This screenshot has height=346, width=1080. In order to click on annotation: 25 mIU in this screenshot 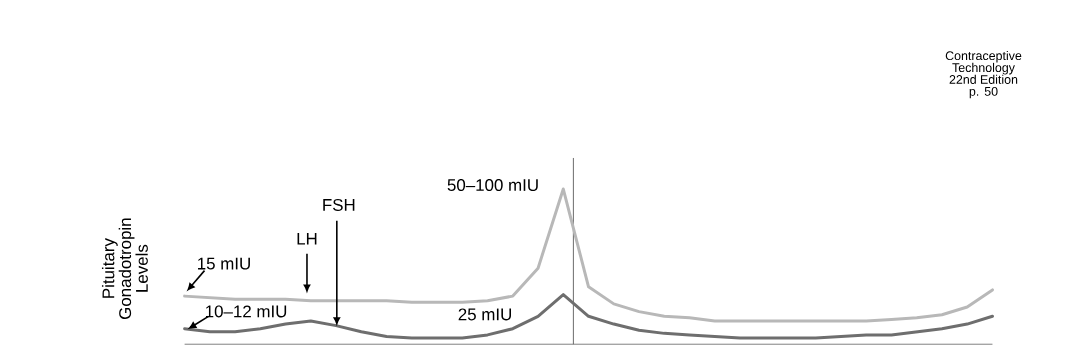, I will do `click(484, 314)`.